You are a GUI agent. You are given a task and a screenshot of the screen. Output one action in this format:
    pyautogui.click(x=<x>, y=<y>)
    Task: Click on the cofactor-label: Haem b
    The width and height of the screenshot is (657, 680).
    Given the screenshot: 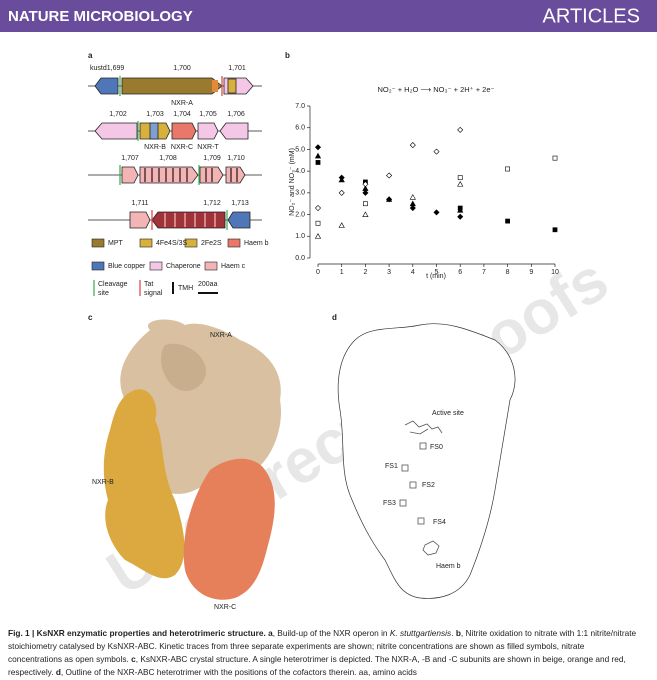 What is the action you would take?
    pyautogui.click(x=448, y=566)
    